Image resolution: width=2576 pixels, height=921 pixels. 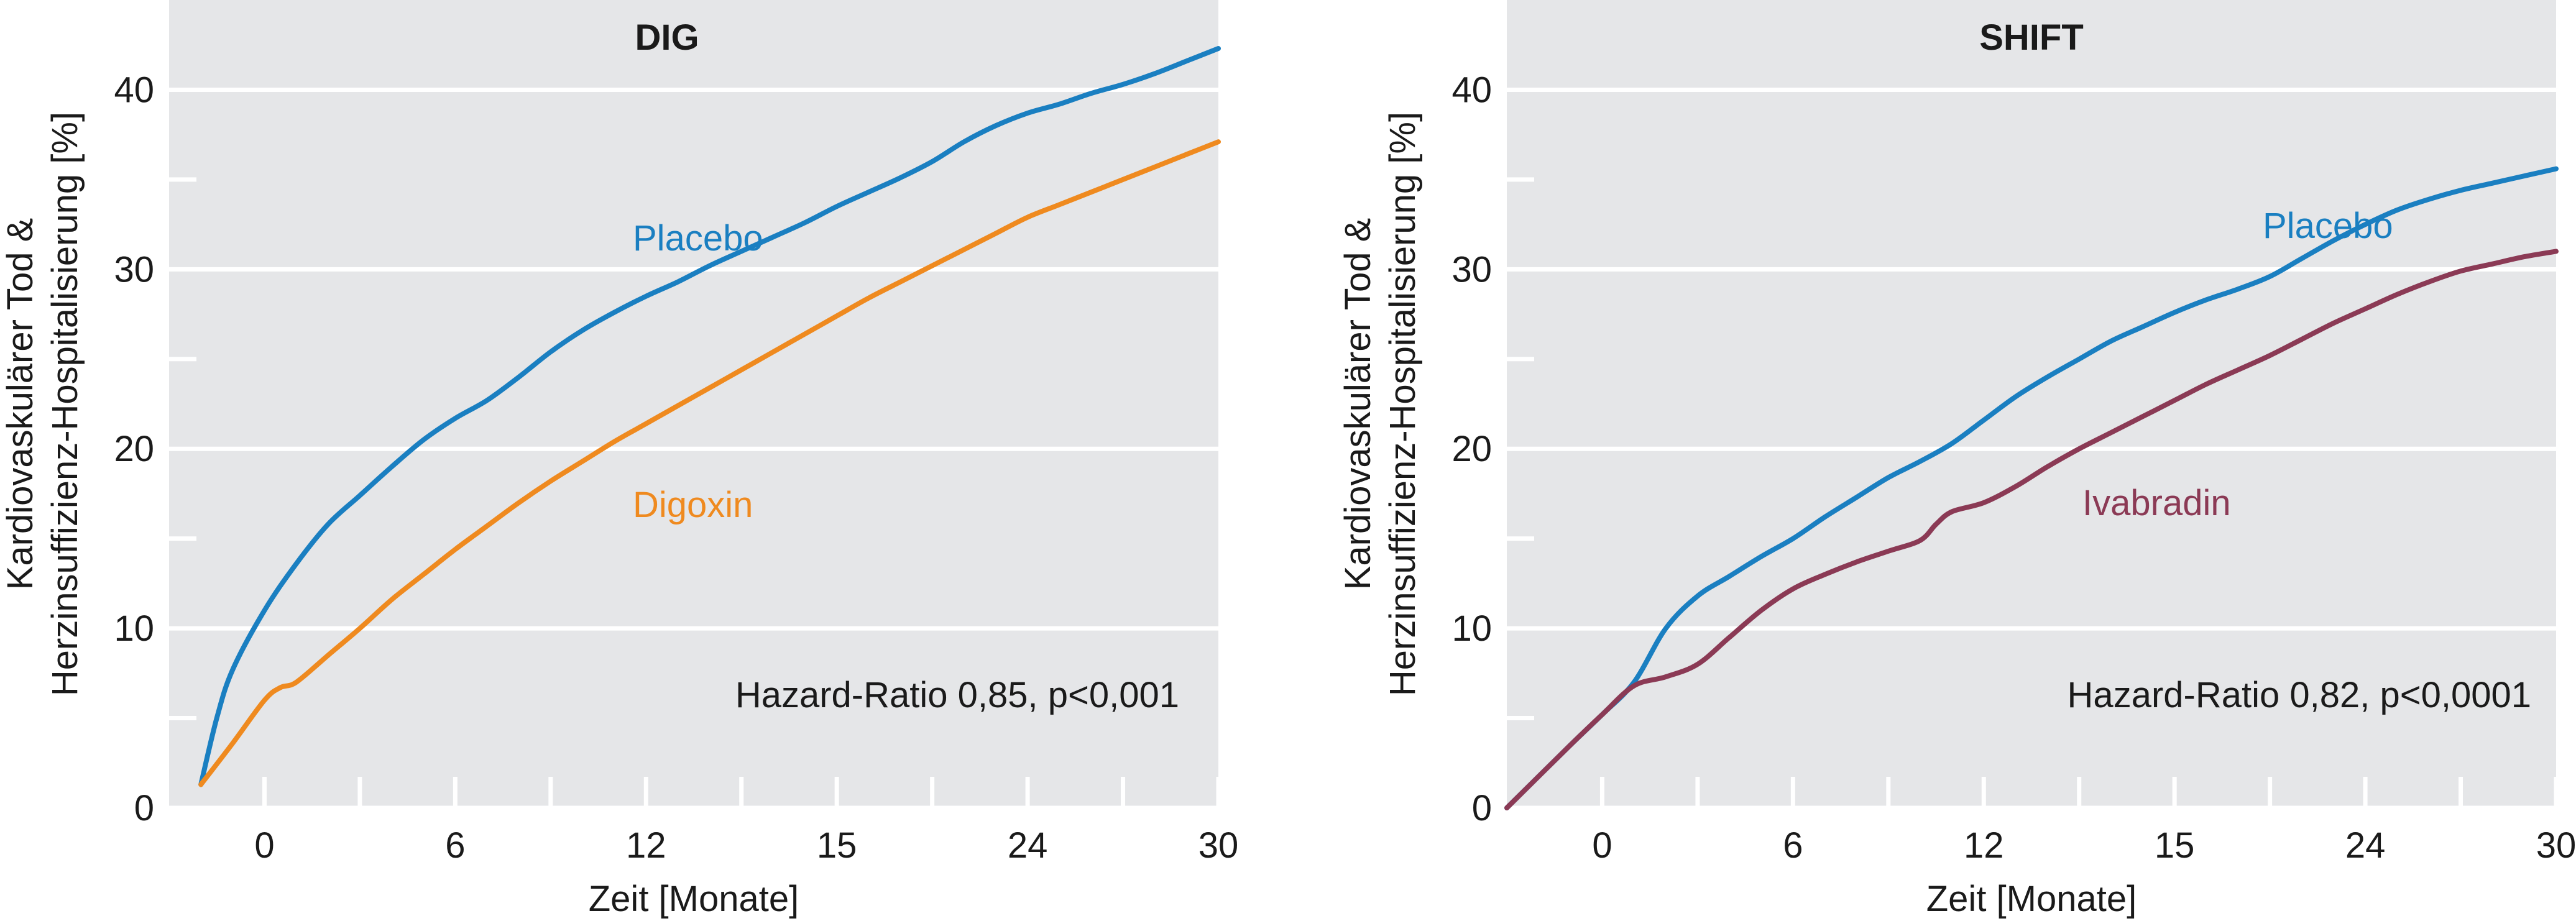 I want to click on series-label-digoxin: Digoxin, so click(x=693, y=505).